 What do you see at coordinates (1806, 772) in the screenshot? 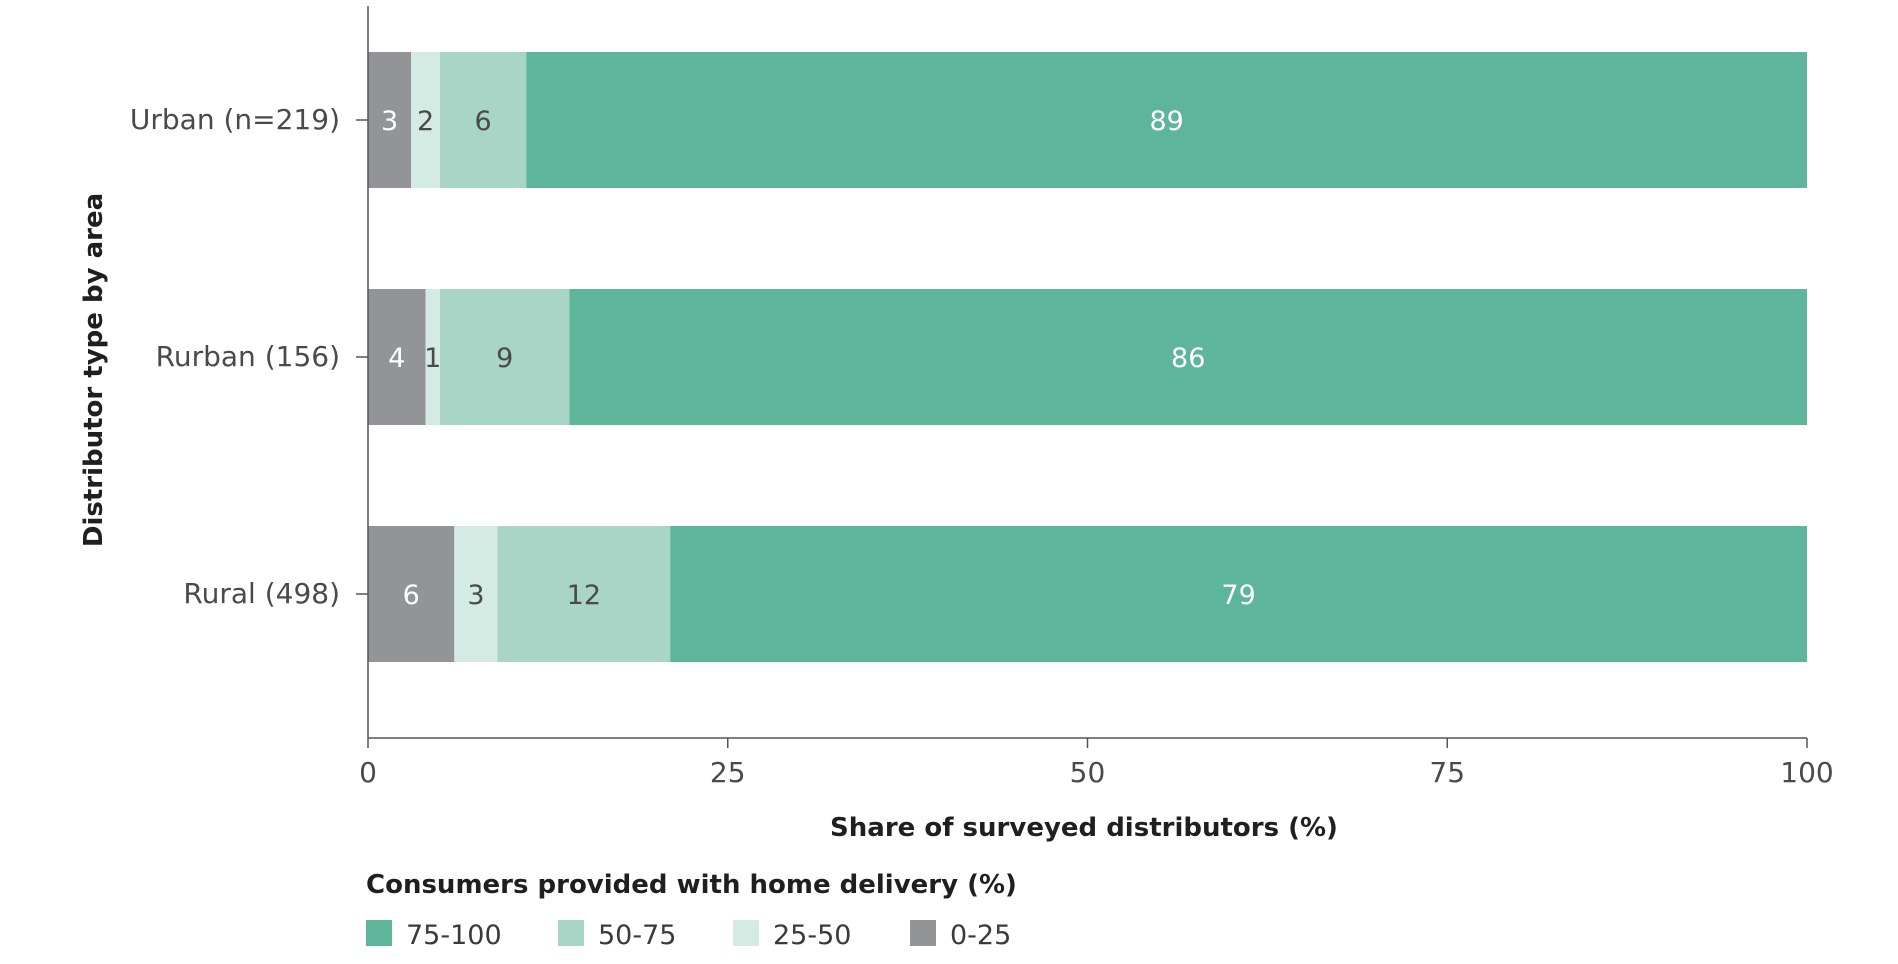
I see `x-tick-label-100: 100` at bounding box center [1806, 772].